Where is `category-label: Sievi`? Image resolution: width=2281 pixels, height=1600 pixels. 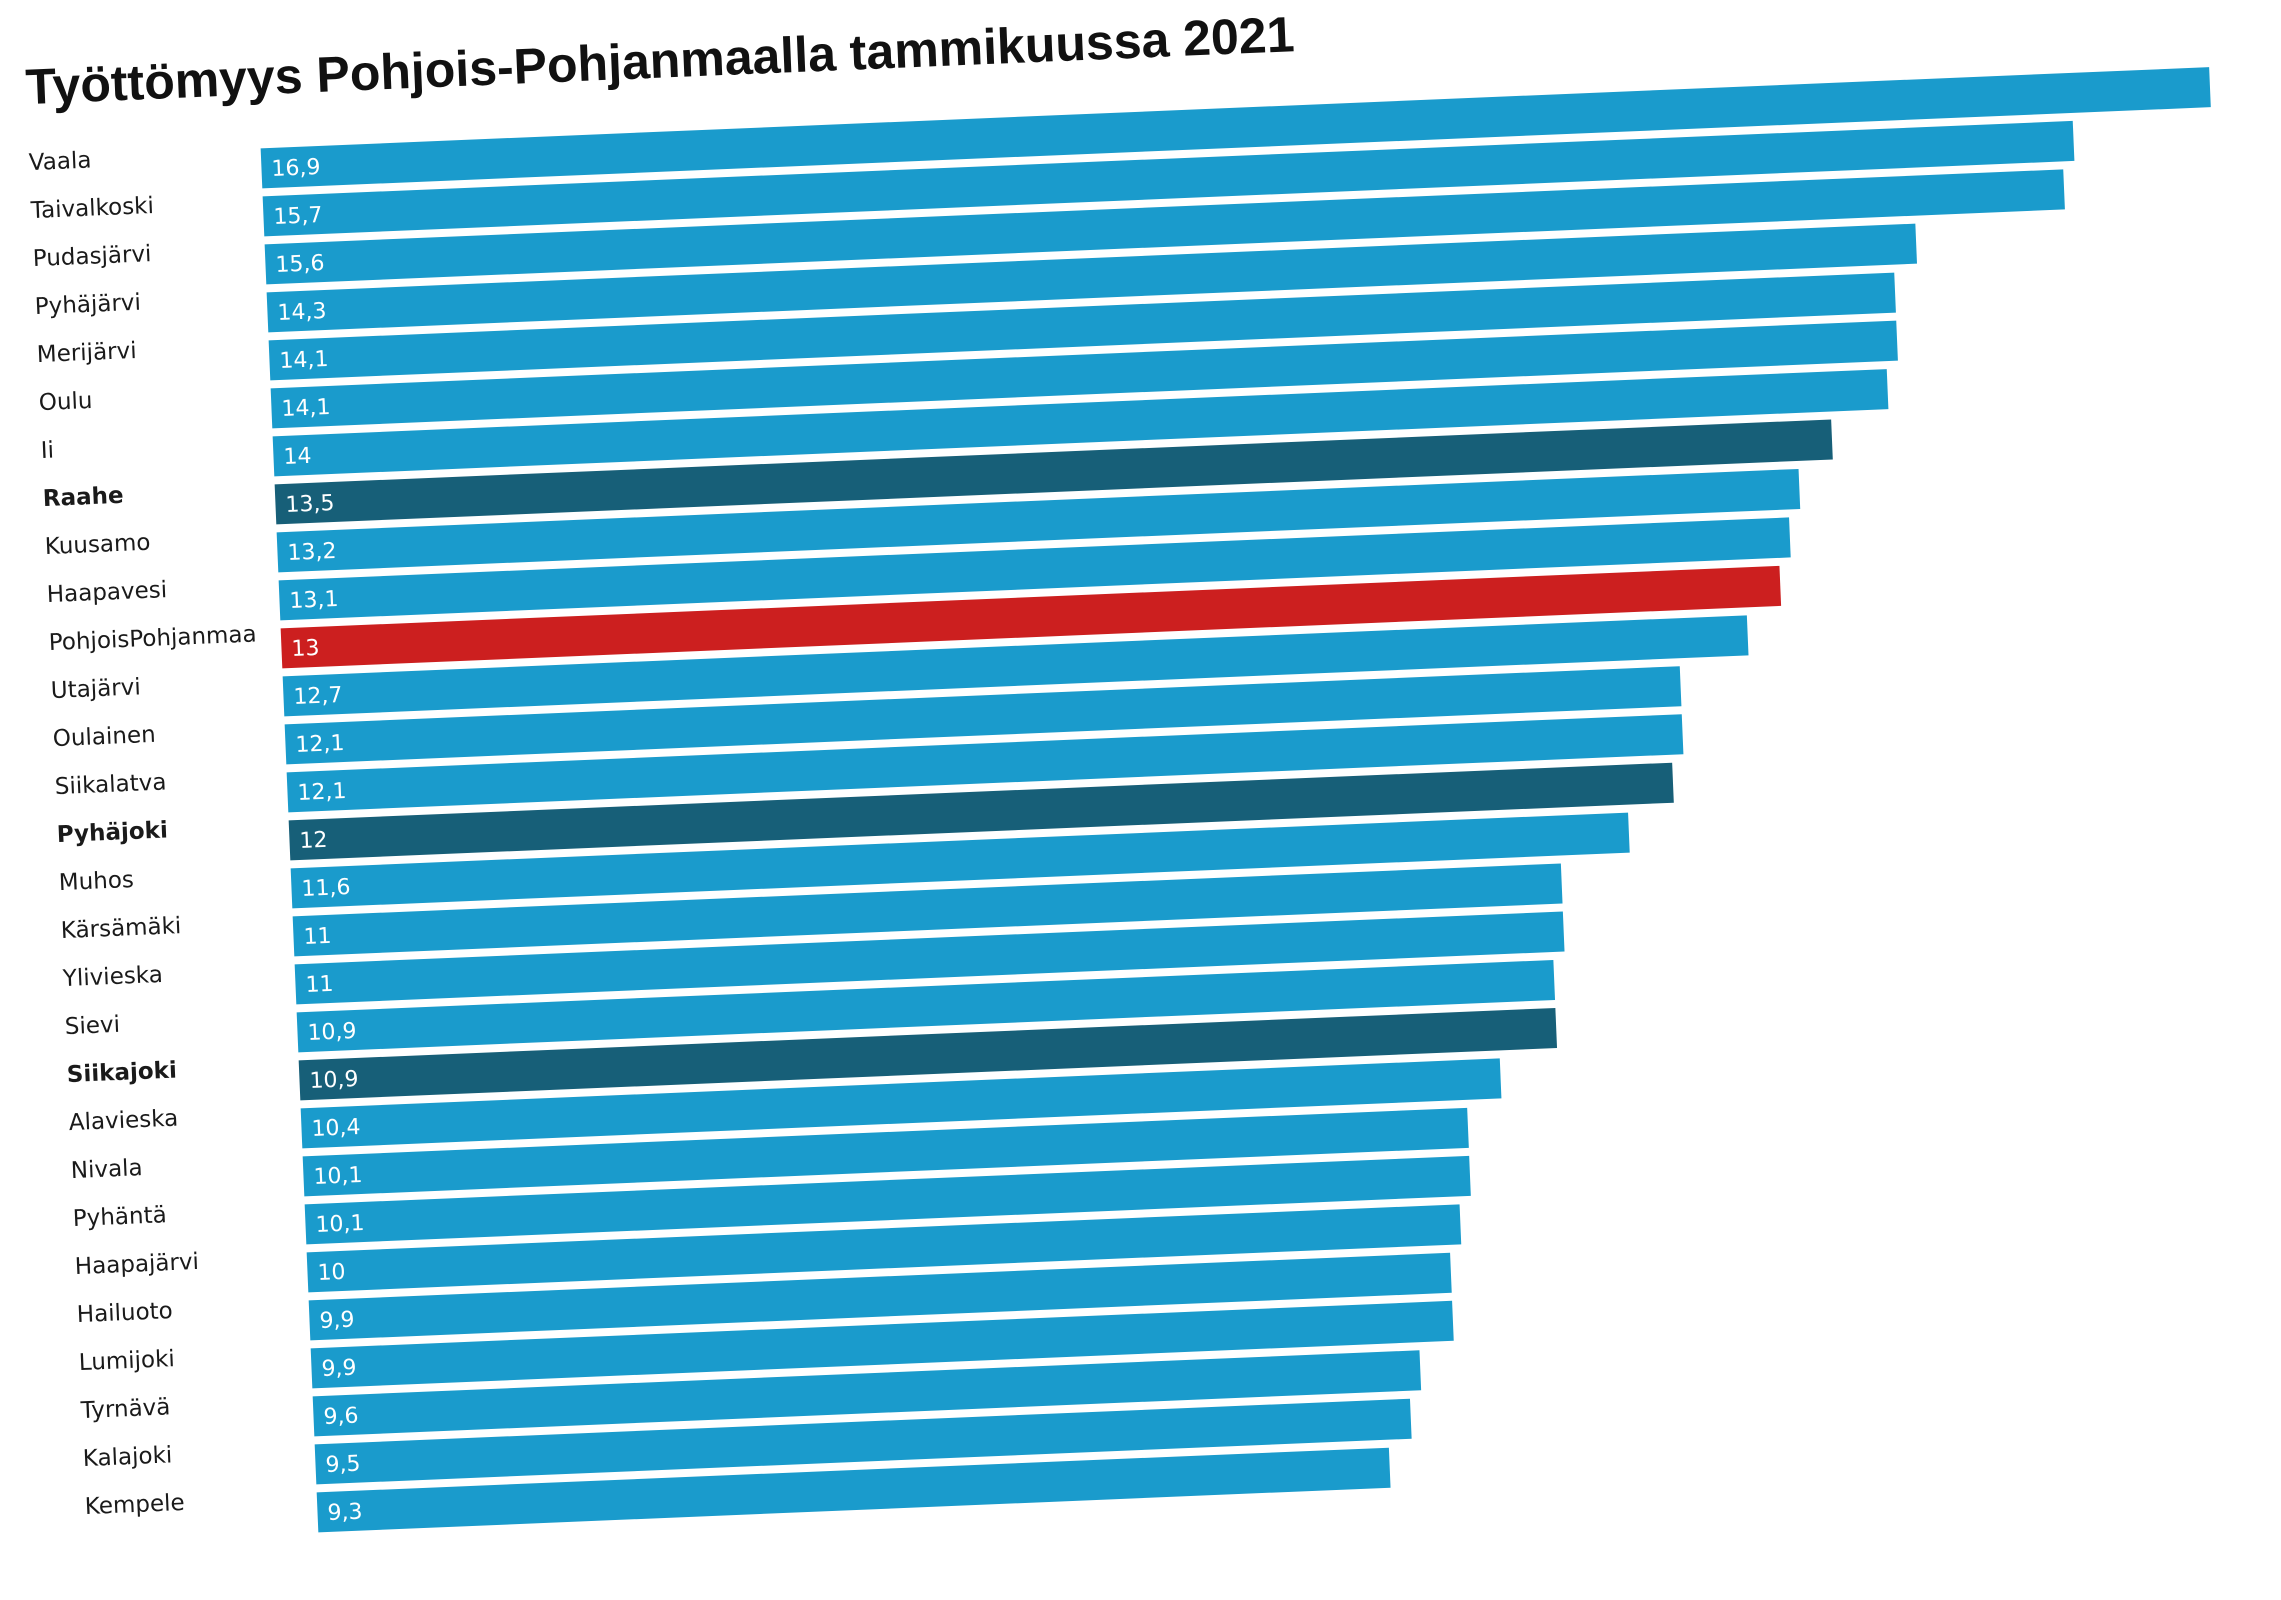
category-label: Sievi is located at coordinates (92, 1026).